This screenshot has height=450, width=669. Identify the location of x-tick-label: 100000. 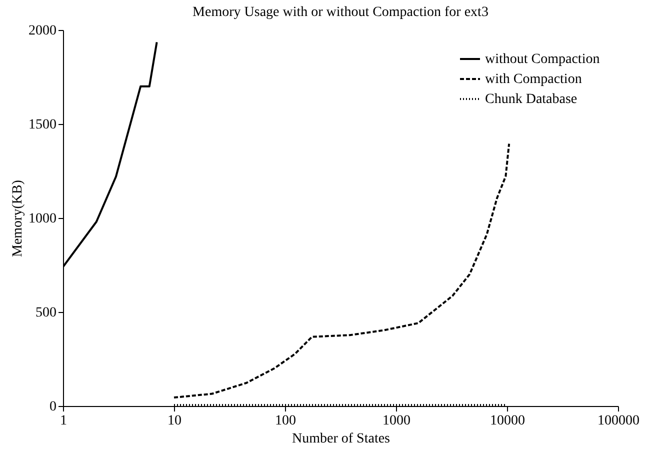
(619, 421).